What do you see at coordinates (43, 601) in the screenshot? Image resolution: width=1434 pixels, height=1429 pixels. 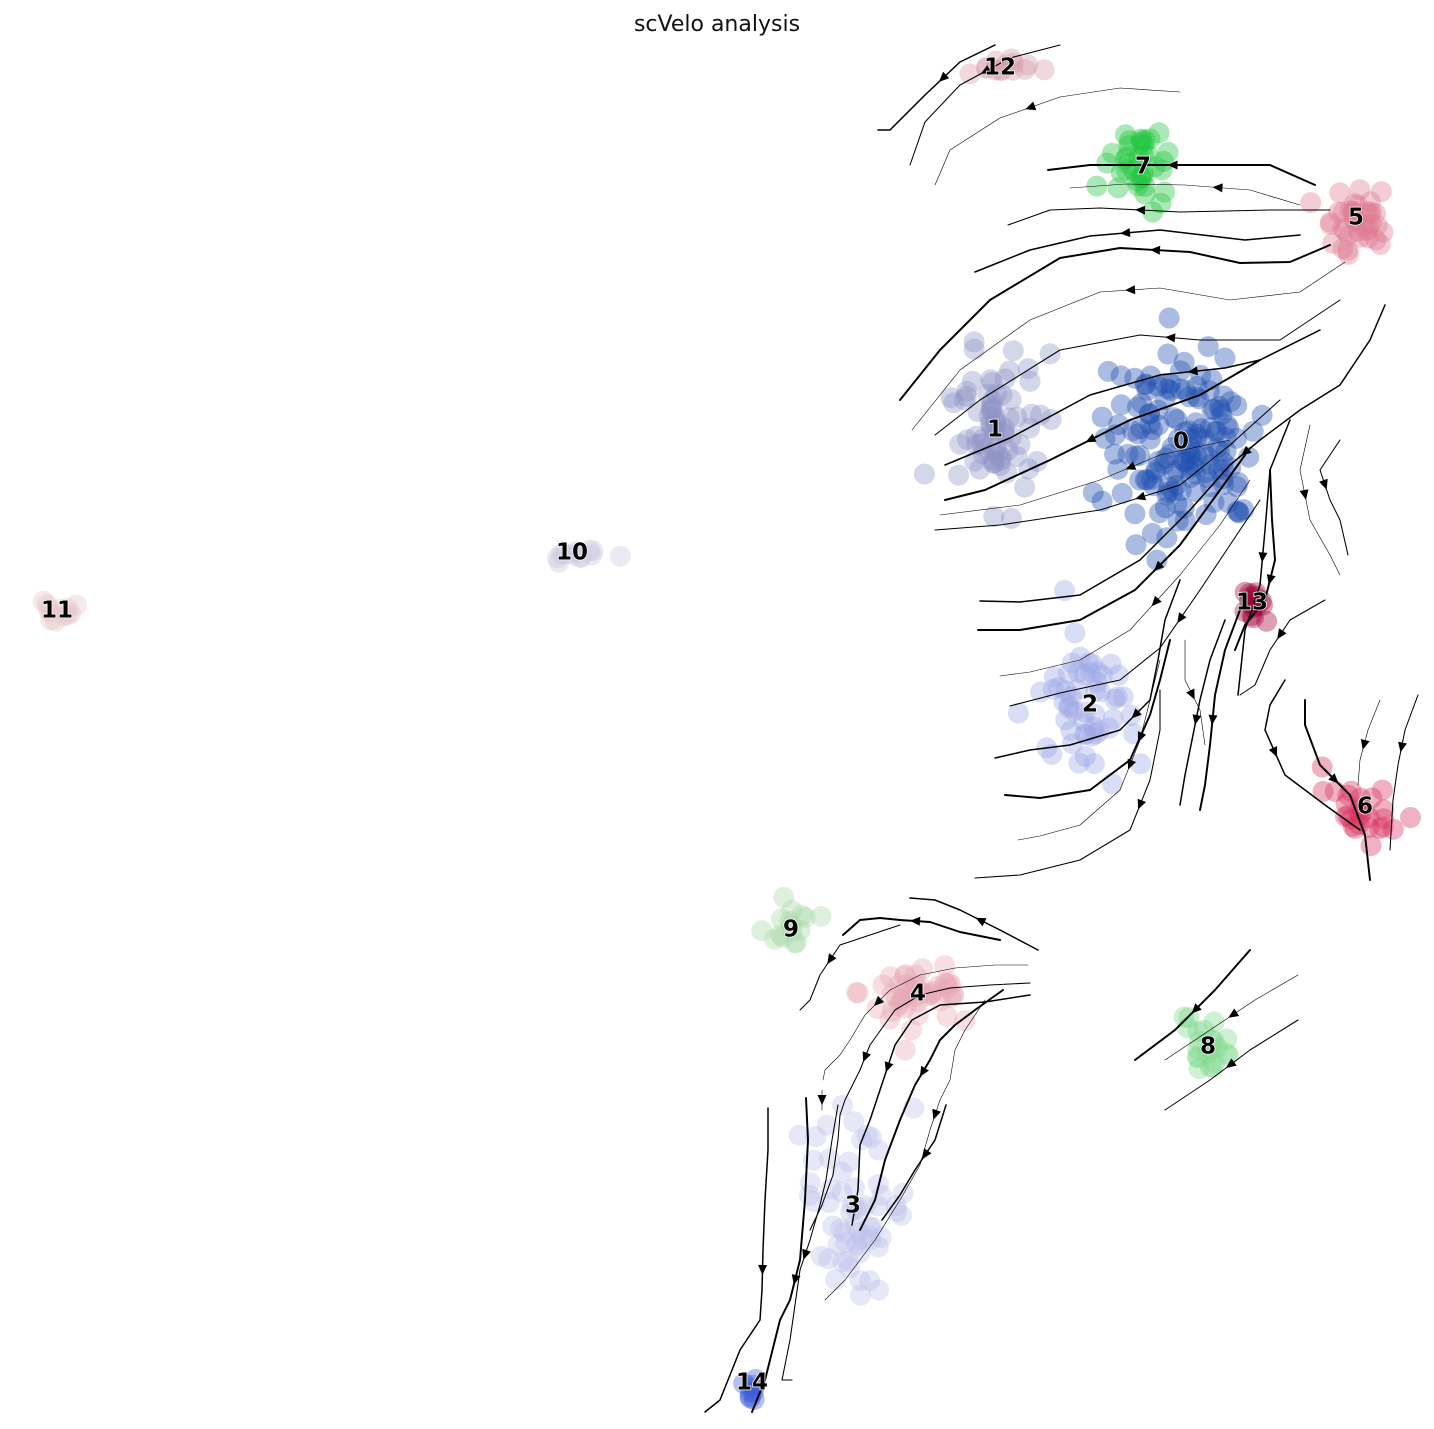 I see `cluster-11-point` at bounding box center [43, 601].